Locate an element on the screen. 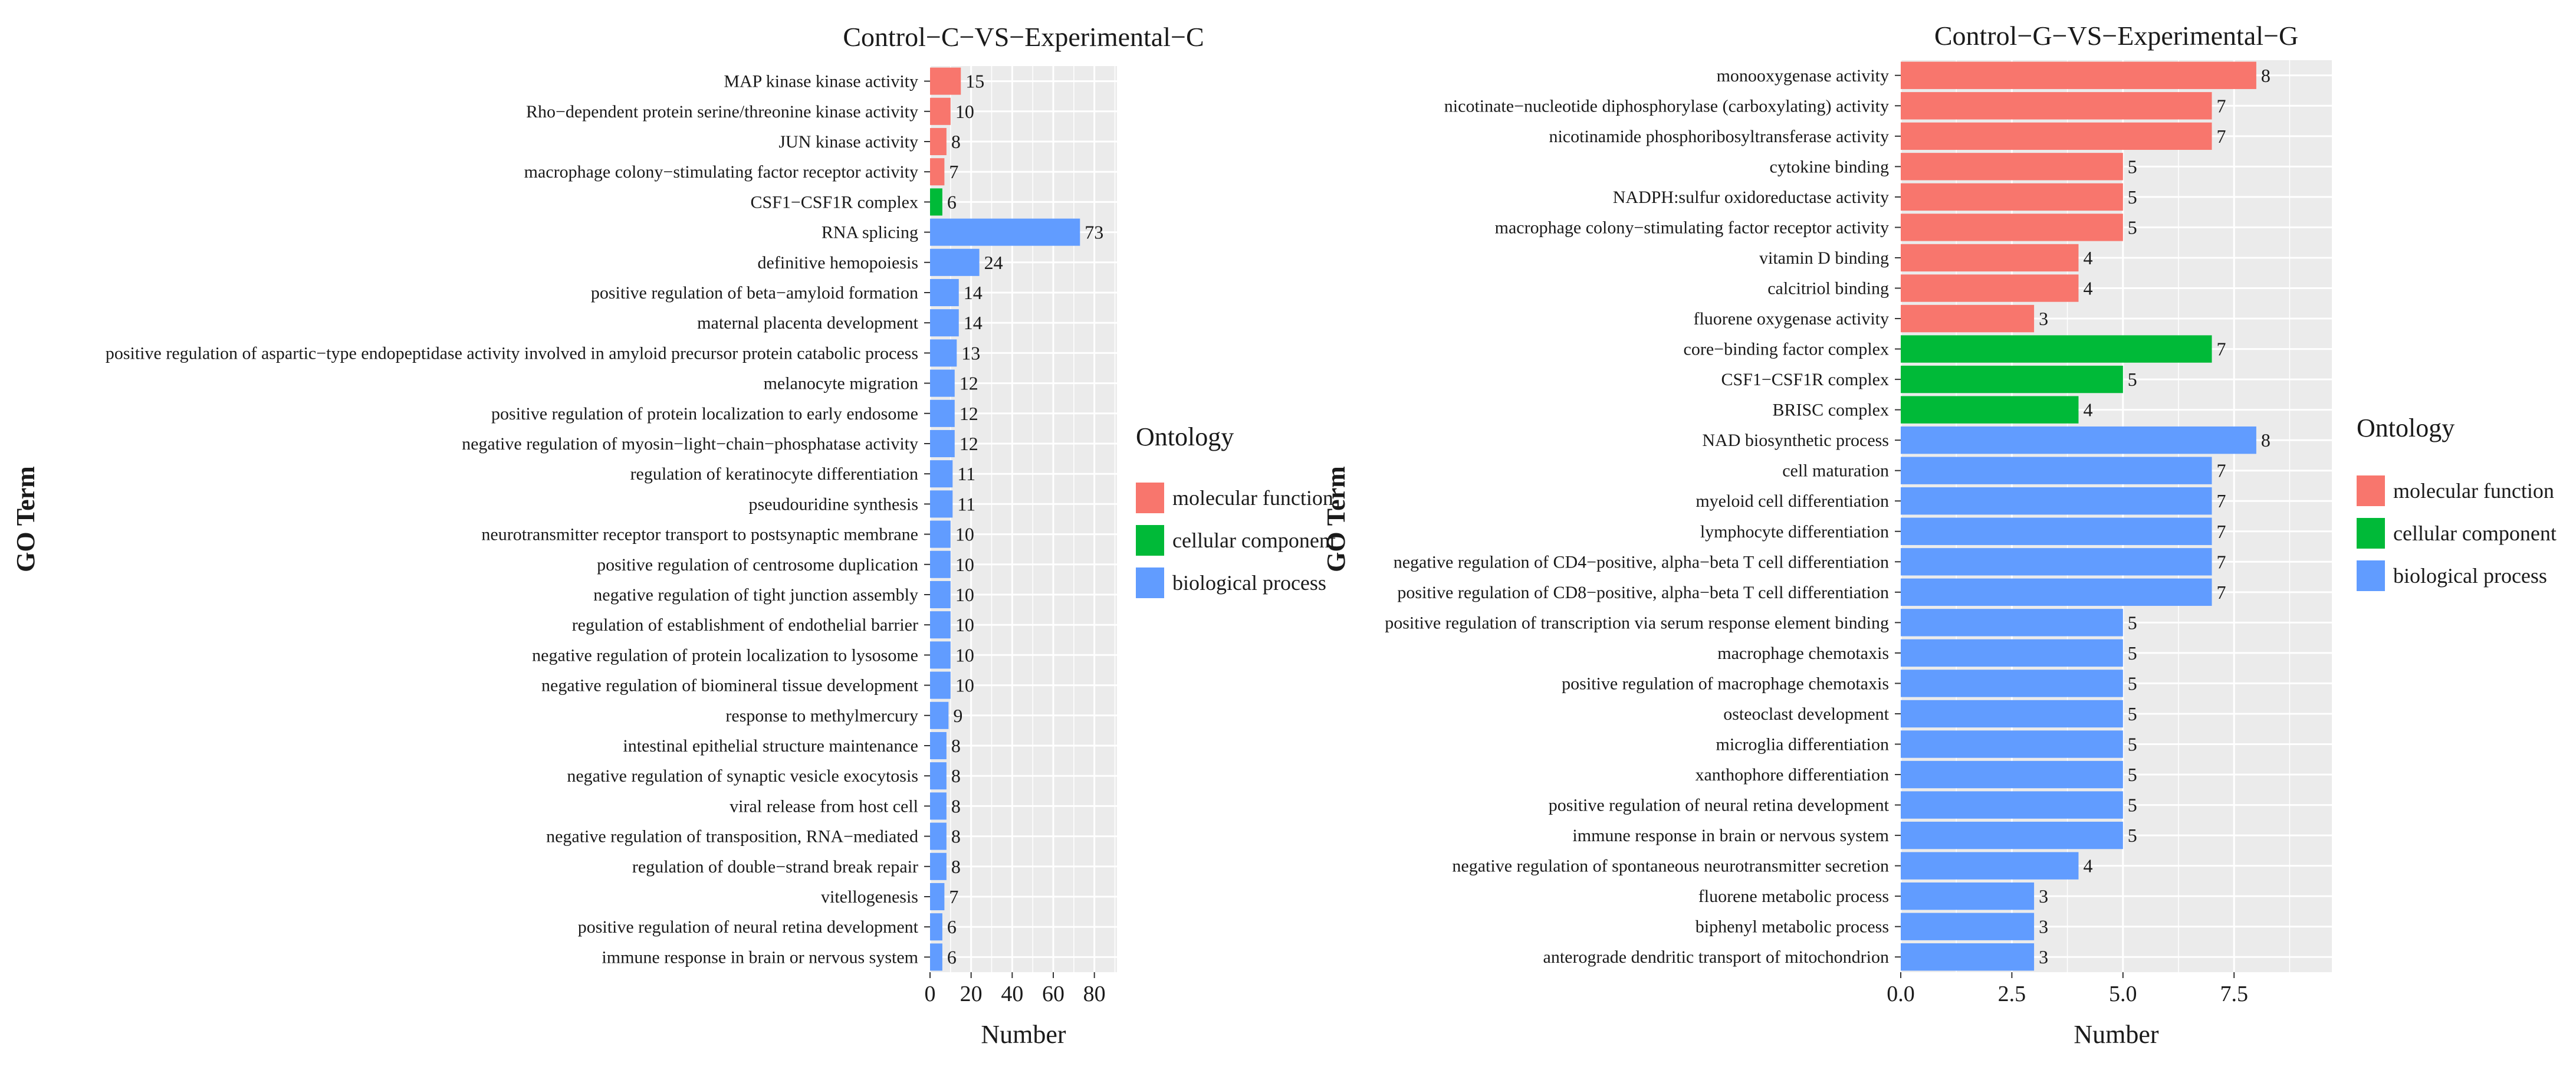  y-tick-label: myeloid cell differentiation is located at coordinates (1792, 501).